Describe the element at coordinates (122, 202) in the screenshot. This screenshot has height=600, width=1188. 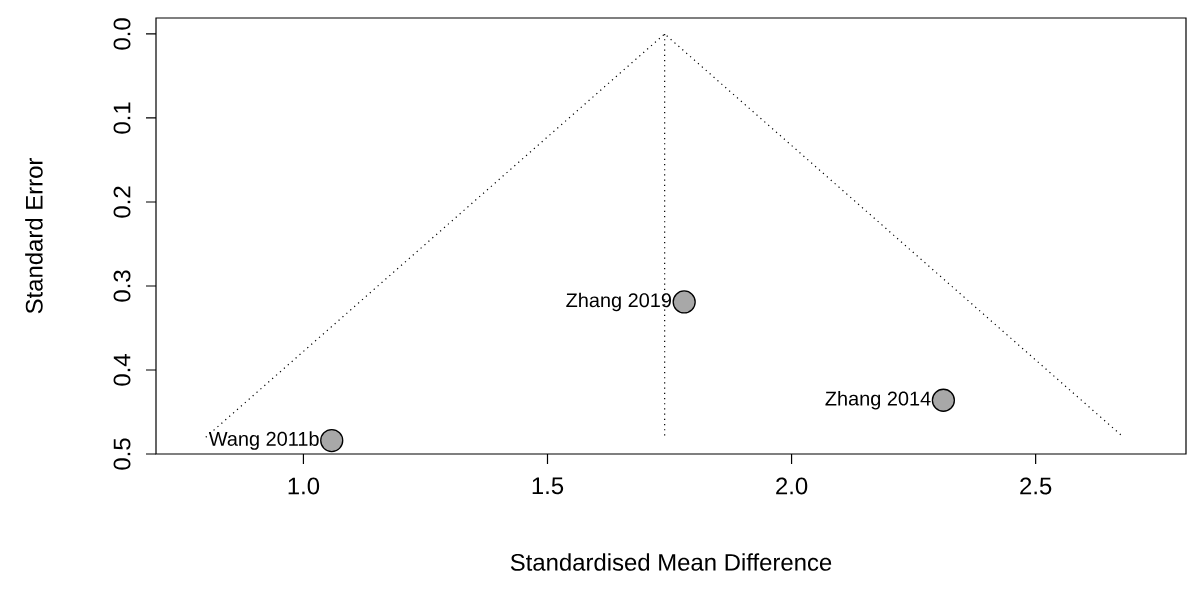
I see `y-tick-label: 0.2` at that location.